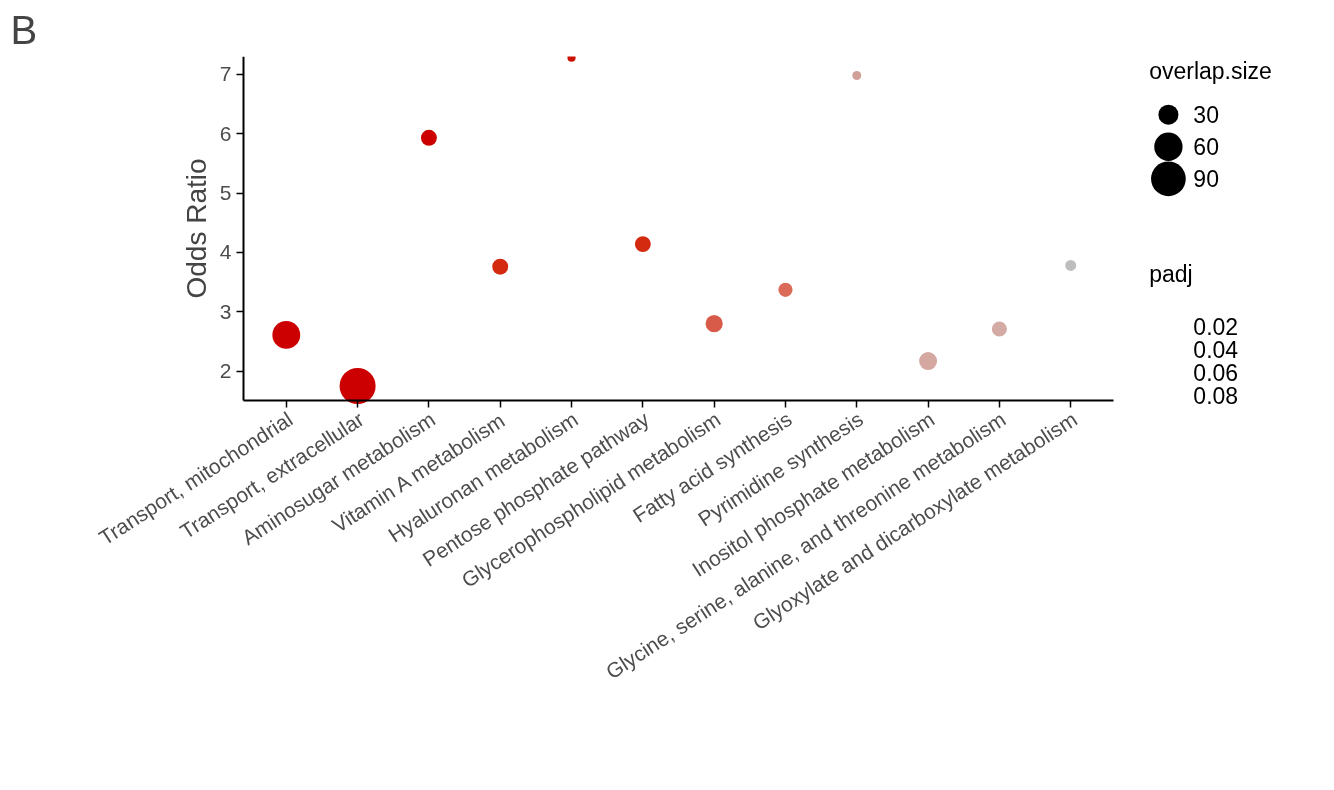 The width and height of the screenshot is (1334, 790). What do you see at coordinates (225, 252) in the screenshot?
I see `y-tick-label: 4` at bounding box center [225, 252].